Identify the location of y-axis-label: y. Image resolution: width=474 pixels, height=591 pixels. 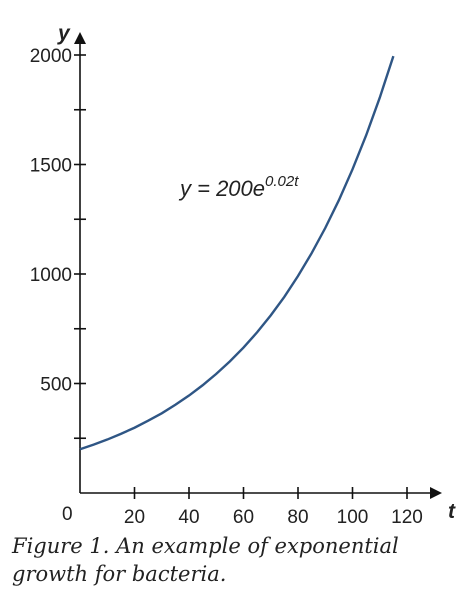
(64, 33).